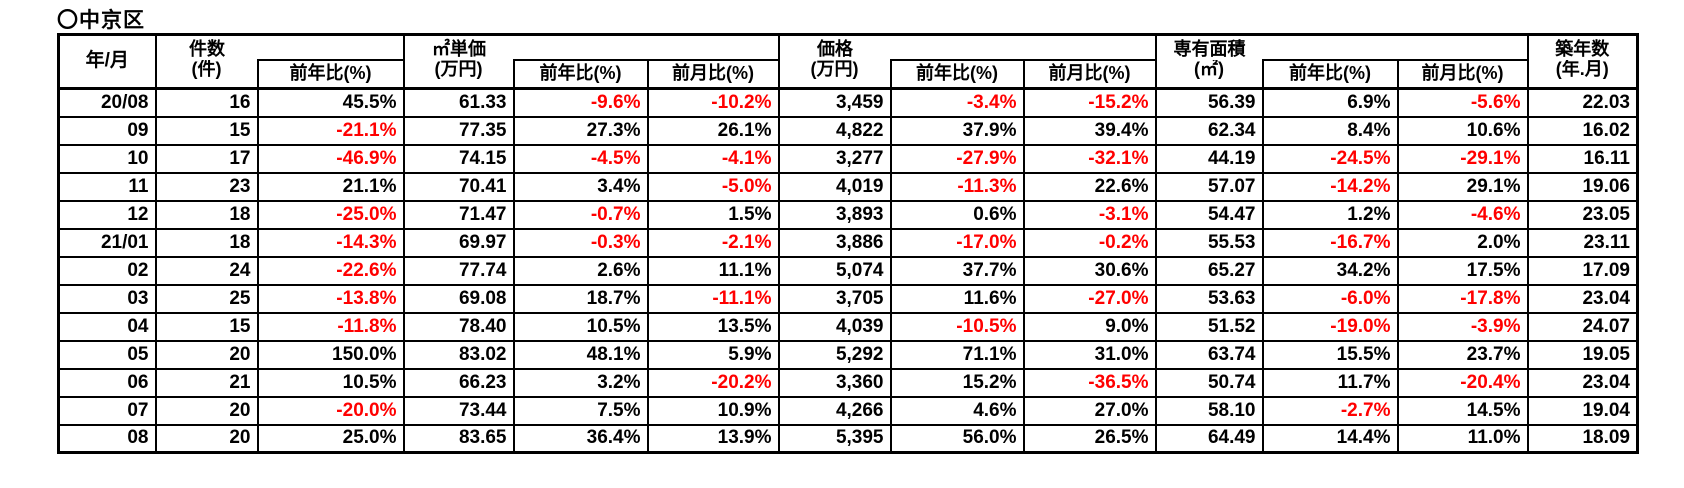 Image resolution: width=1684 pixels, height=488 pixels. I want to click on price-mom-cell: -0.2%, so click(1089, 242).